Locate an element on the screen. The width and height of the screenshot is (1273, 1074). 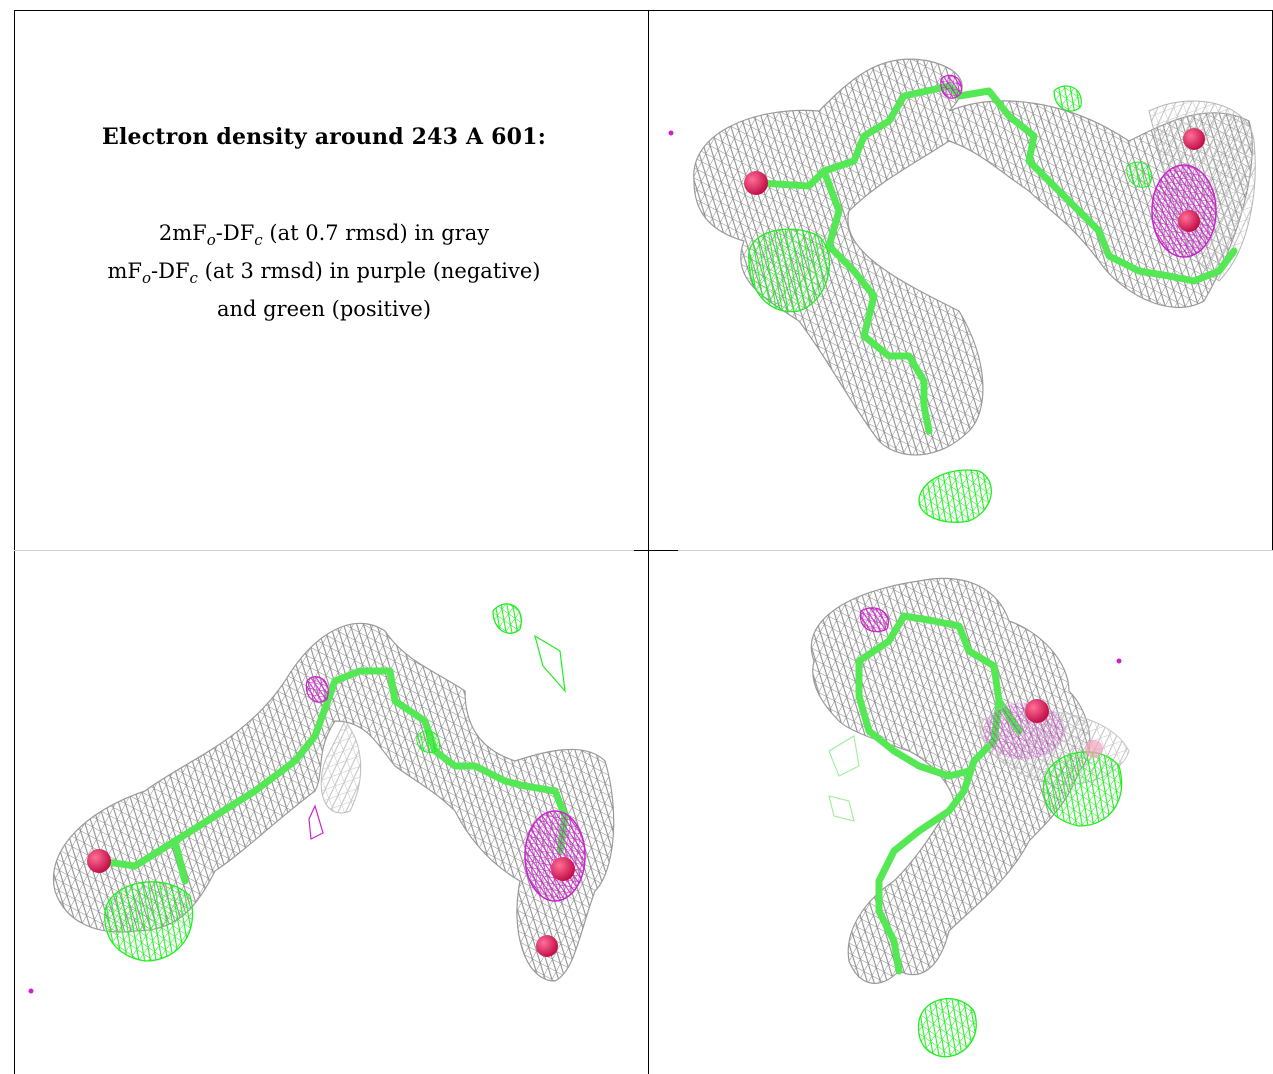
legend-line-fofc-negative: mFo-DFc (at 3 rmsd) in purple (negative) is located at coordinates (324, 273).